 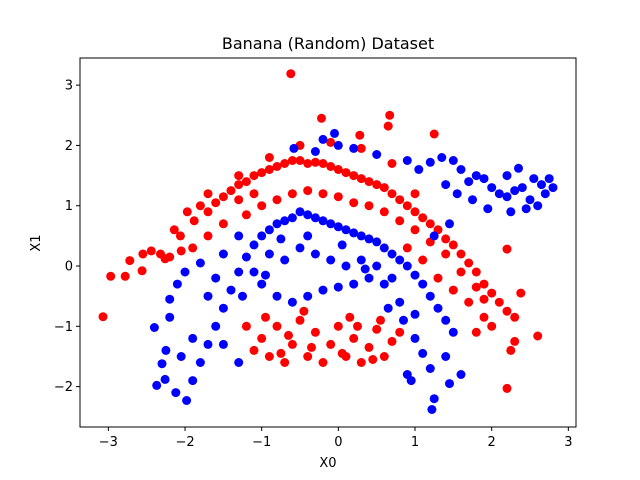 I want to click on x-tick-label: 1, so click(x=415, y=442).